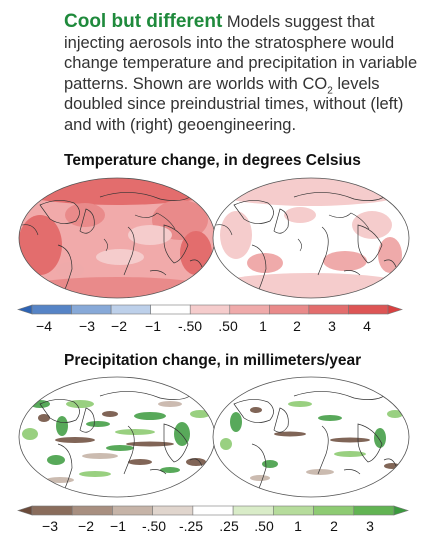 This screenshot has width=445, height=559. What do you see at coordinates (367, 326) in the screenshot?
I see `temperature-tick-label: 4` at bounding box center [367, 326].